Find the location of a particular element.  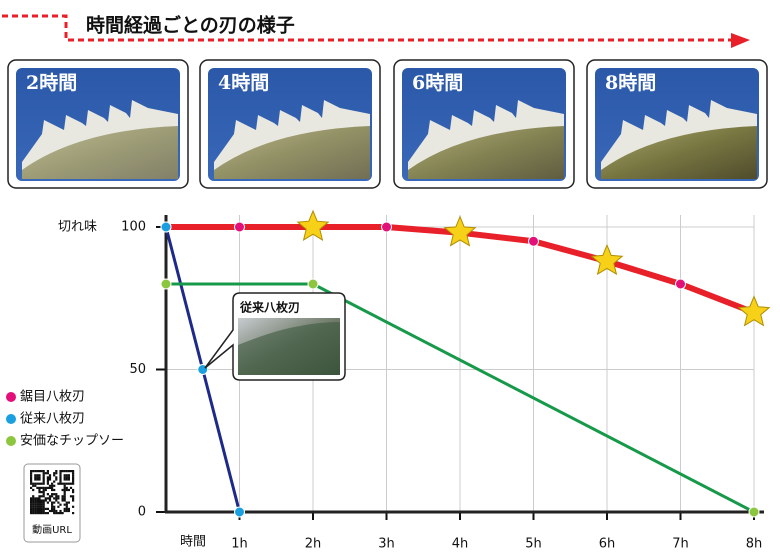

qr-label: 動画URL is located at coordinates (52, 529).